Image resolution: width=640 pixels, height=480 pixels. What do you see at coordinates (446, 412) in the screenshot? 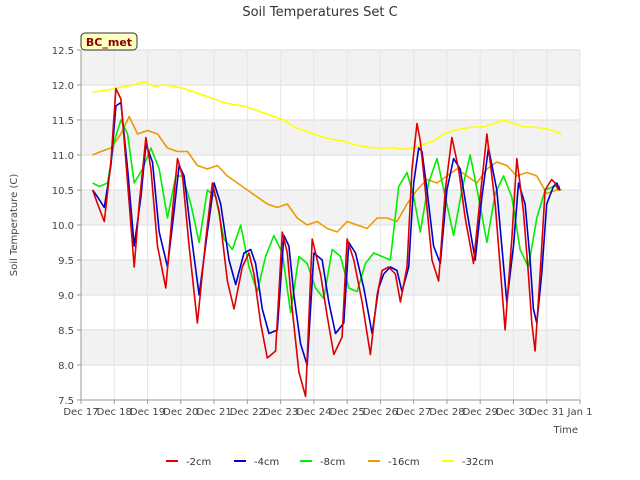
I see `x-tick-label: Dec 28` at bounding box center [446, 412].